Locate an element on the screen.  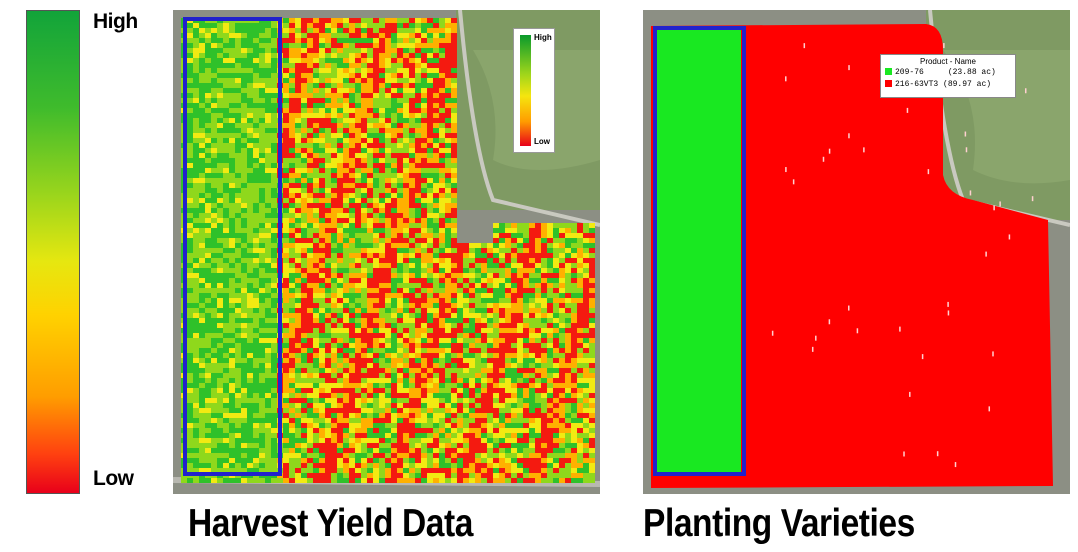
variety-map-caption: Planting Varieties is located at coordinates (779, 523).